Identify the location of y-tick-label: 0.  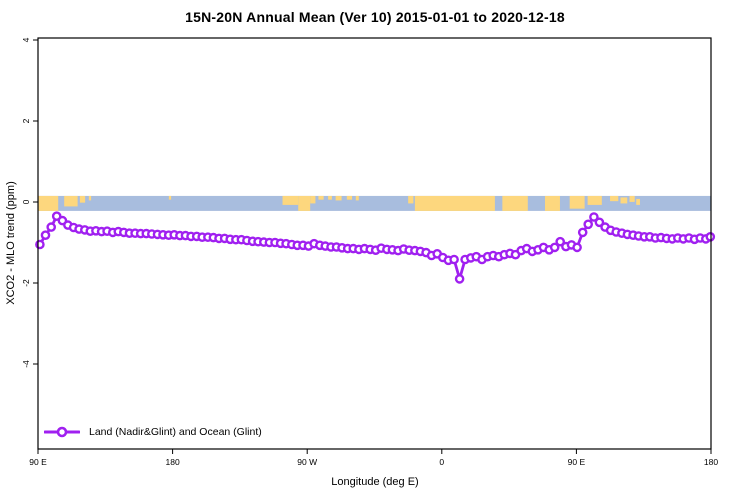
(26, 201).